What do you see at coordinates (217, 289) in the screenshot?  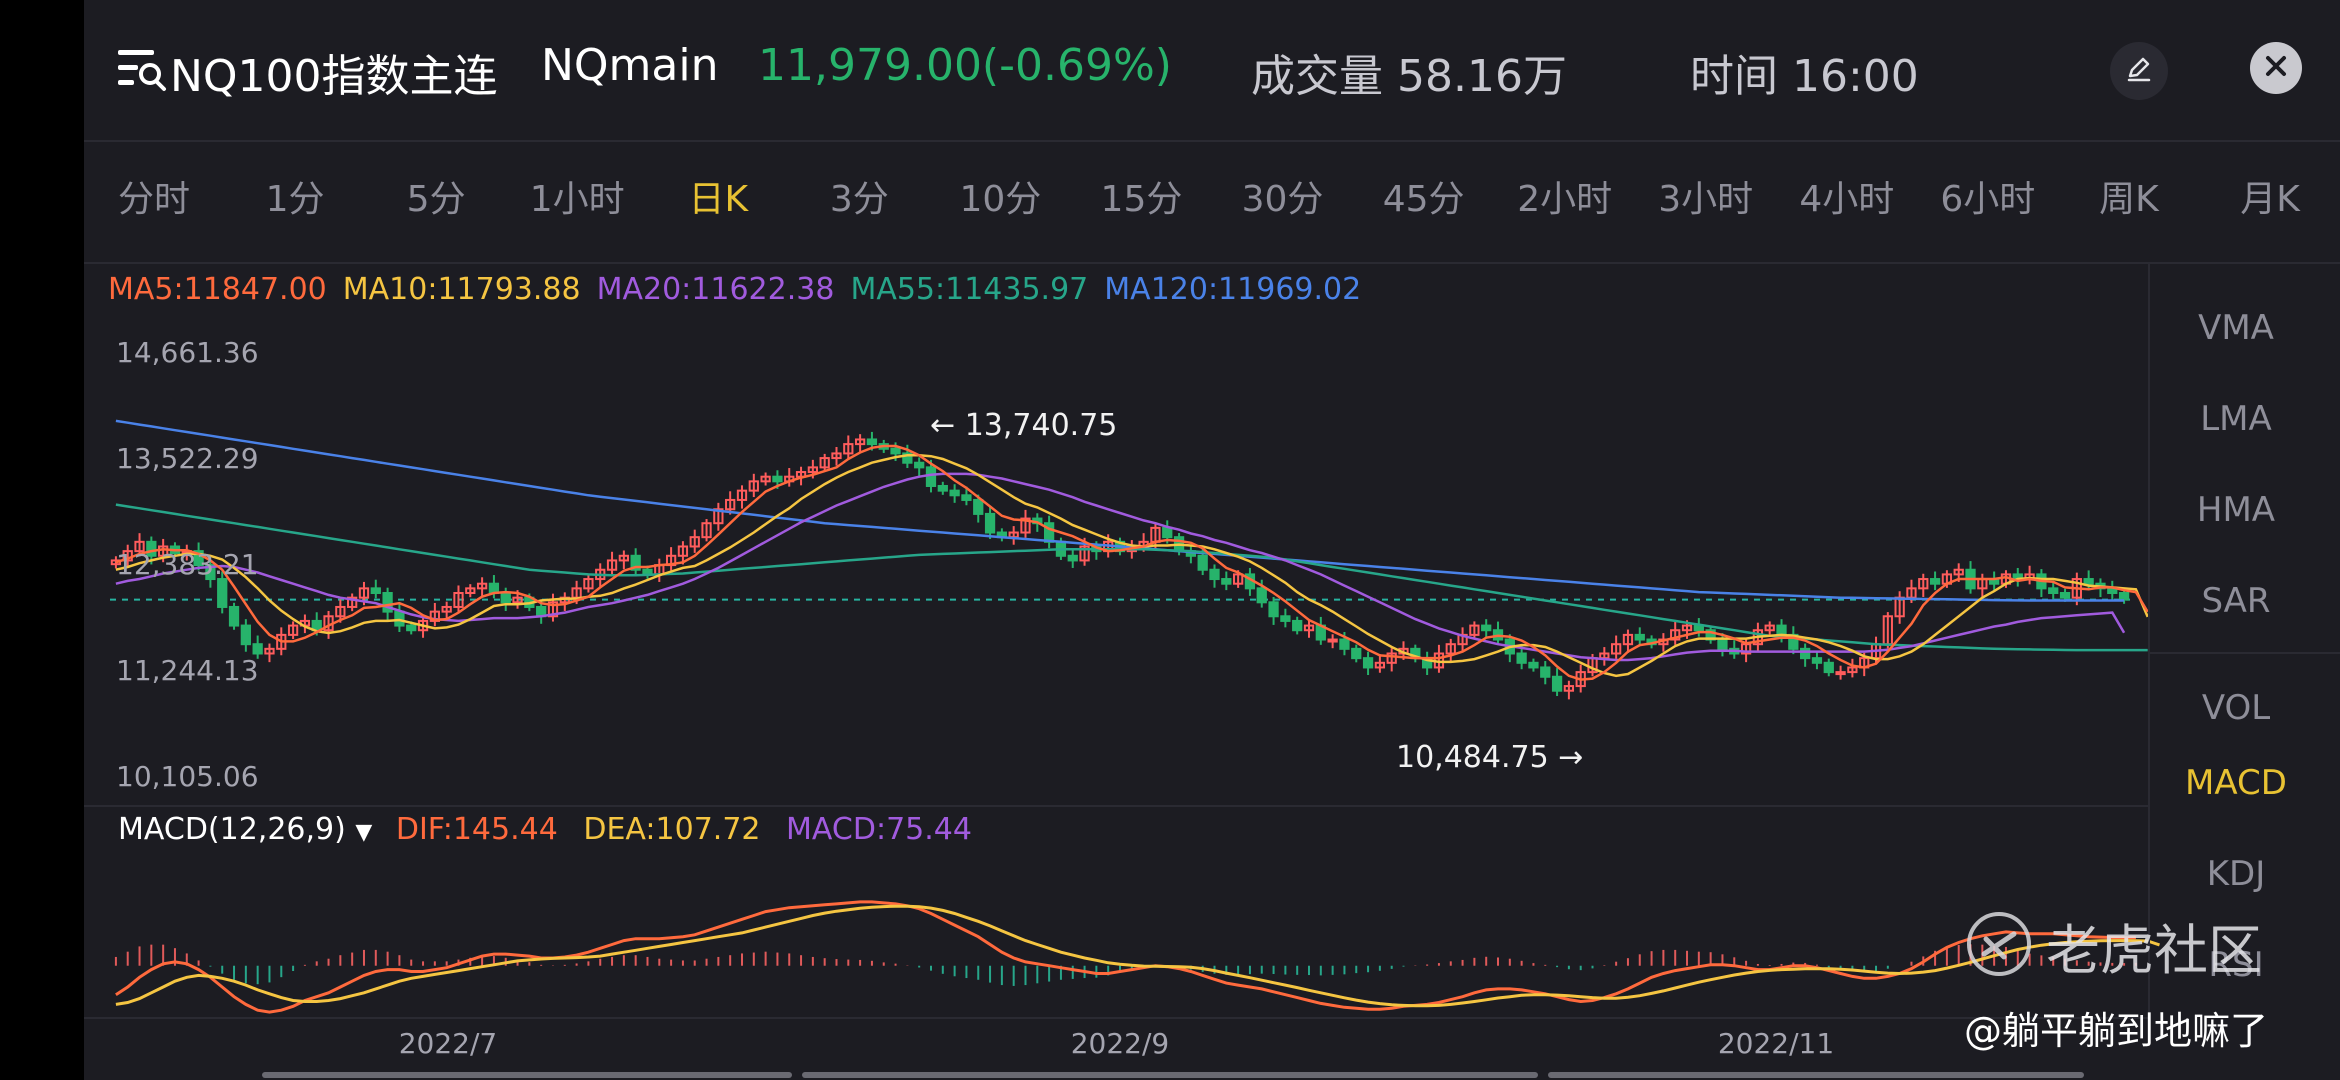 I see `ma-legend-item: MA5:11847.00` at bounding box center [217, 289].